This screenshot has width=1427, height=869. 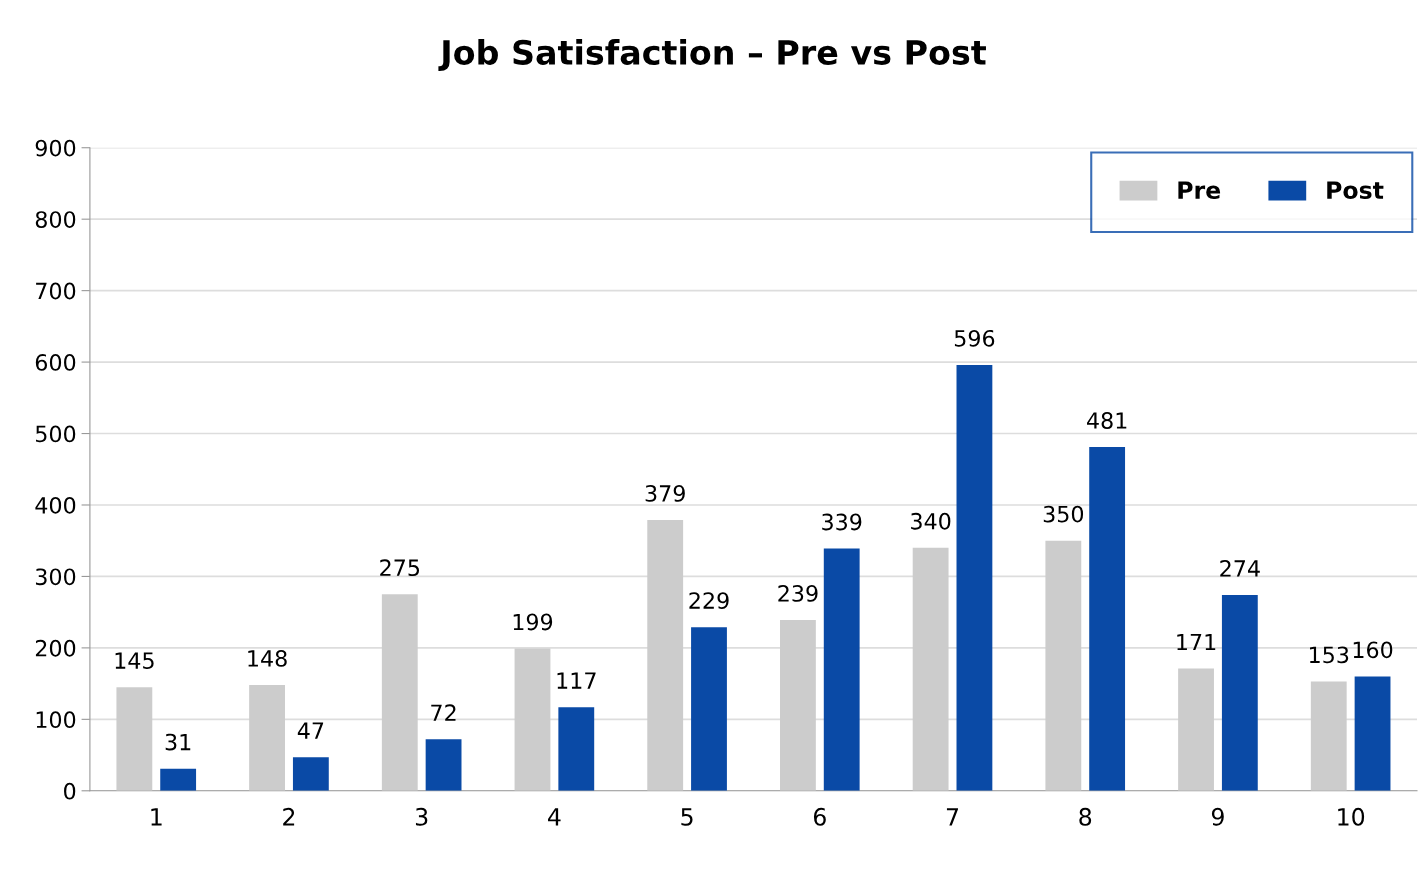 What do you see at coordinates (1355, 190) in the screenshot?
I see `legend-label: Post` at bounding box center [1355, 190].